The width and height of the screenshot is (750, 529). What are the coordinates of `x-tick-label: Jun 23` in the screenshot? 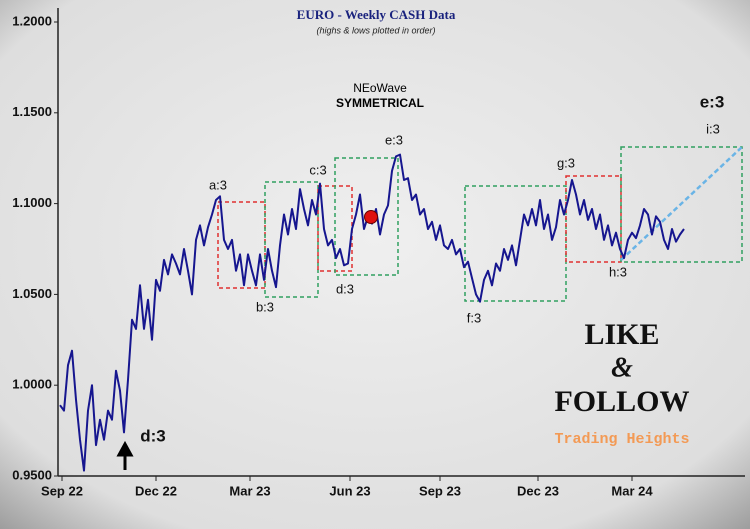 It's located at (349, 490).